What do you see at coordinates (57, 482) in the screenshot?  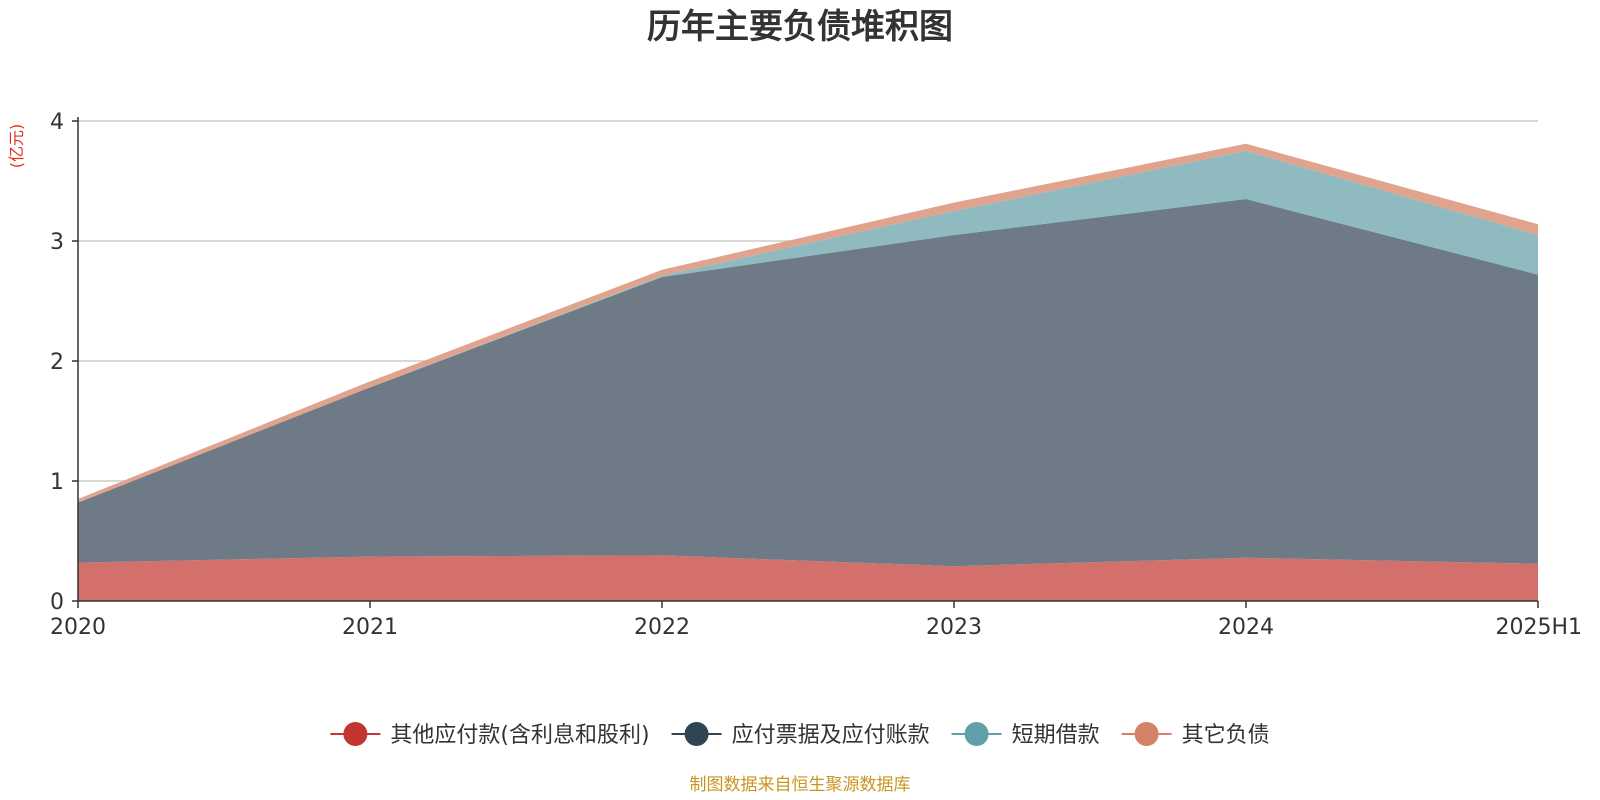 I see `y-tick-label: 1` at bounding box center [57, 482].